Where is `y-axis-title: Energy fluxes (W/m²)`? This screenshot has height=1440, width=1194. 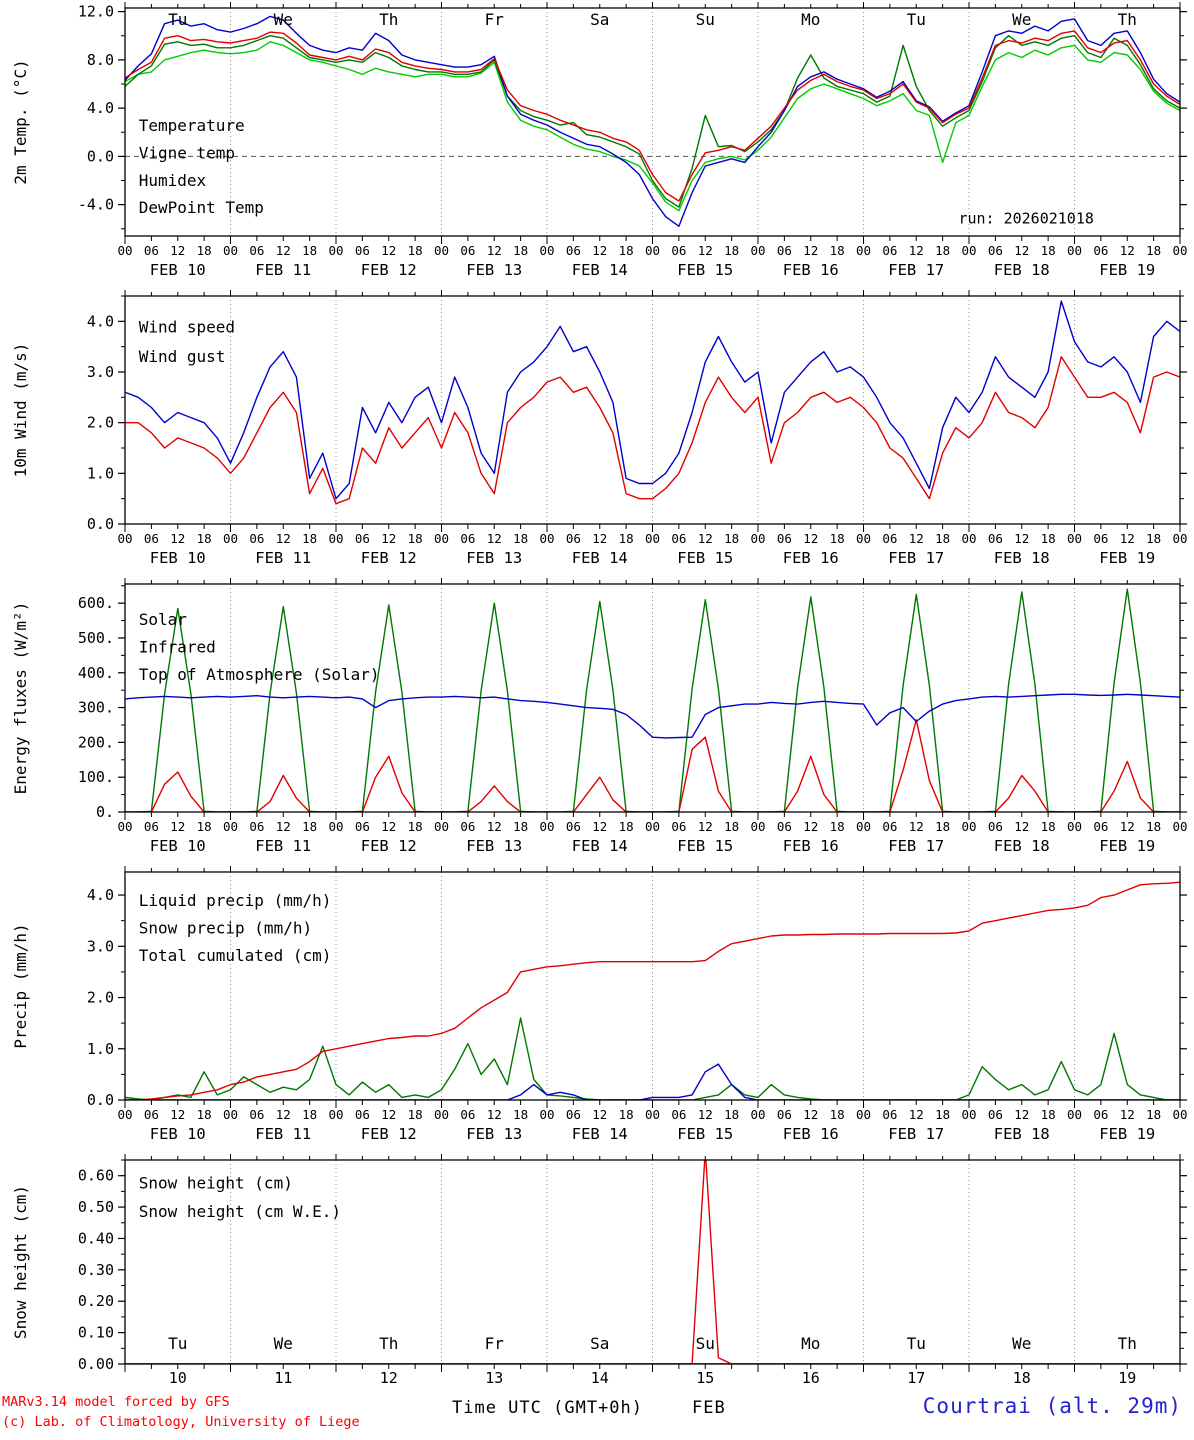 y-axis-title: Energy fluxes (W/m²) is located at coordinates (20, 698).